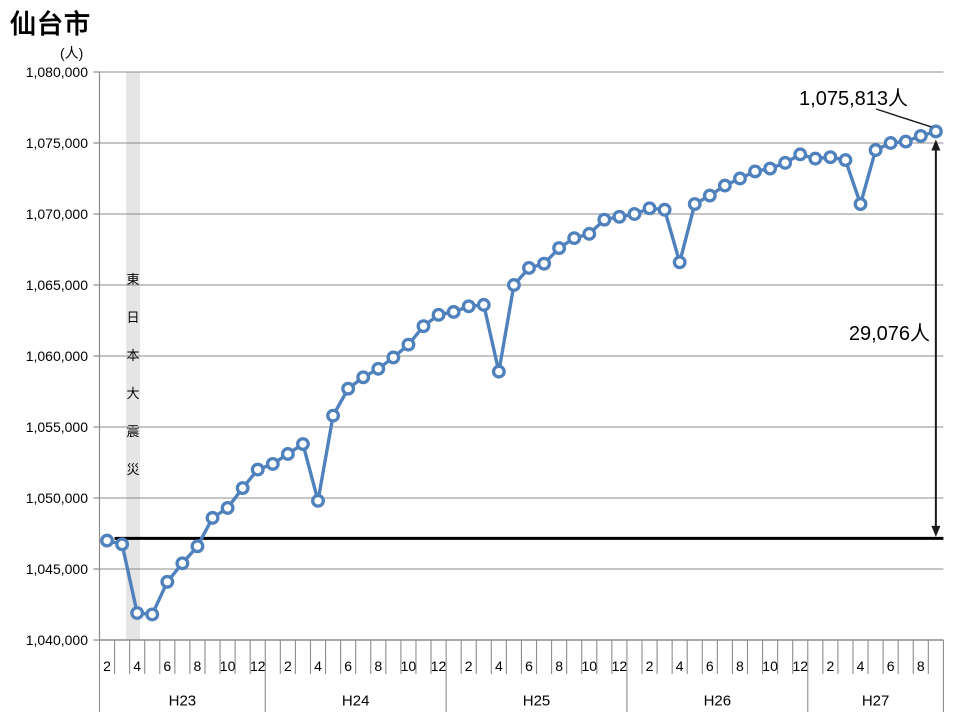 The width and height of the screenshot is (960, 720). Describe the element at coordinates (57, 143) in the screenshot. I see `y-axis-tick-label: 1,075,000` at that location.